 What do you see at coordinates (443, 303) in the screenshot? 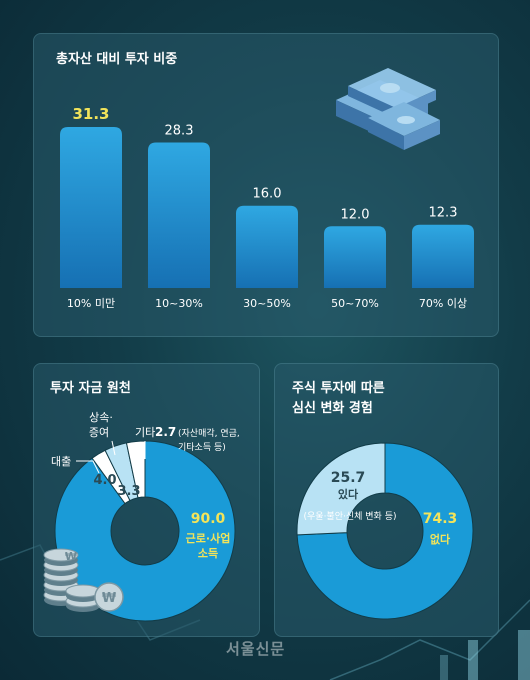
I see `bar-category-label-4: 70% 이상` at bounding box center [443, 303].